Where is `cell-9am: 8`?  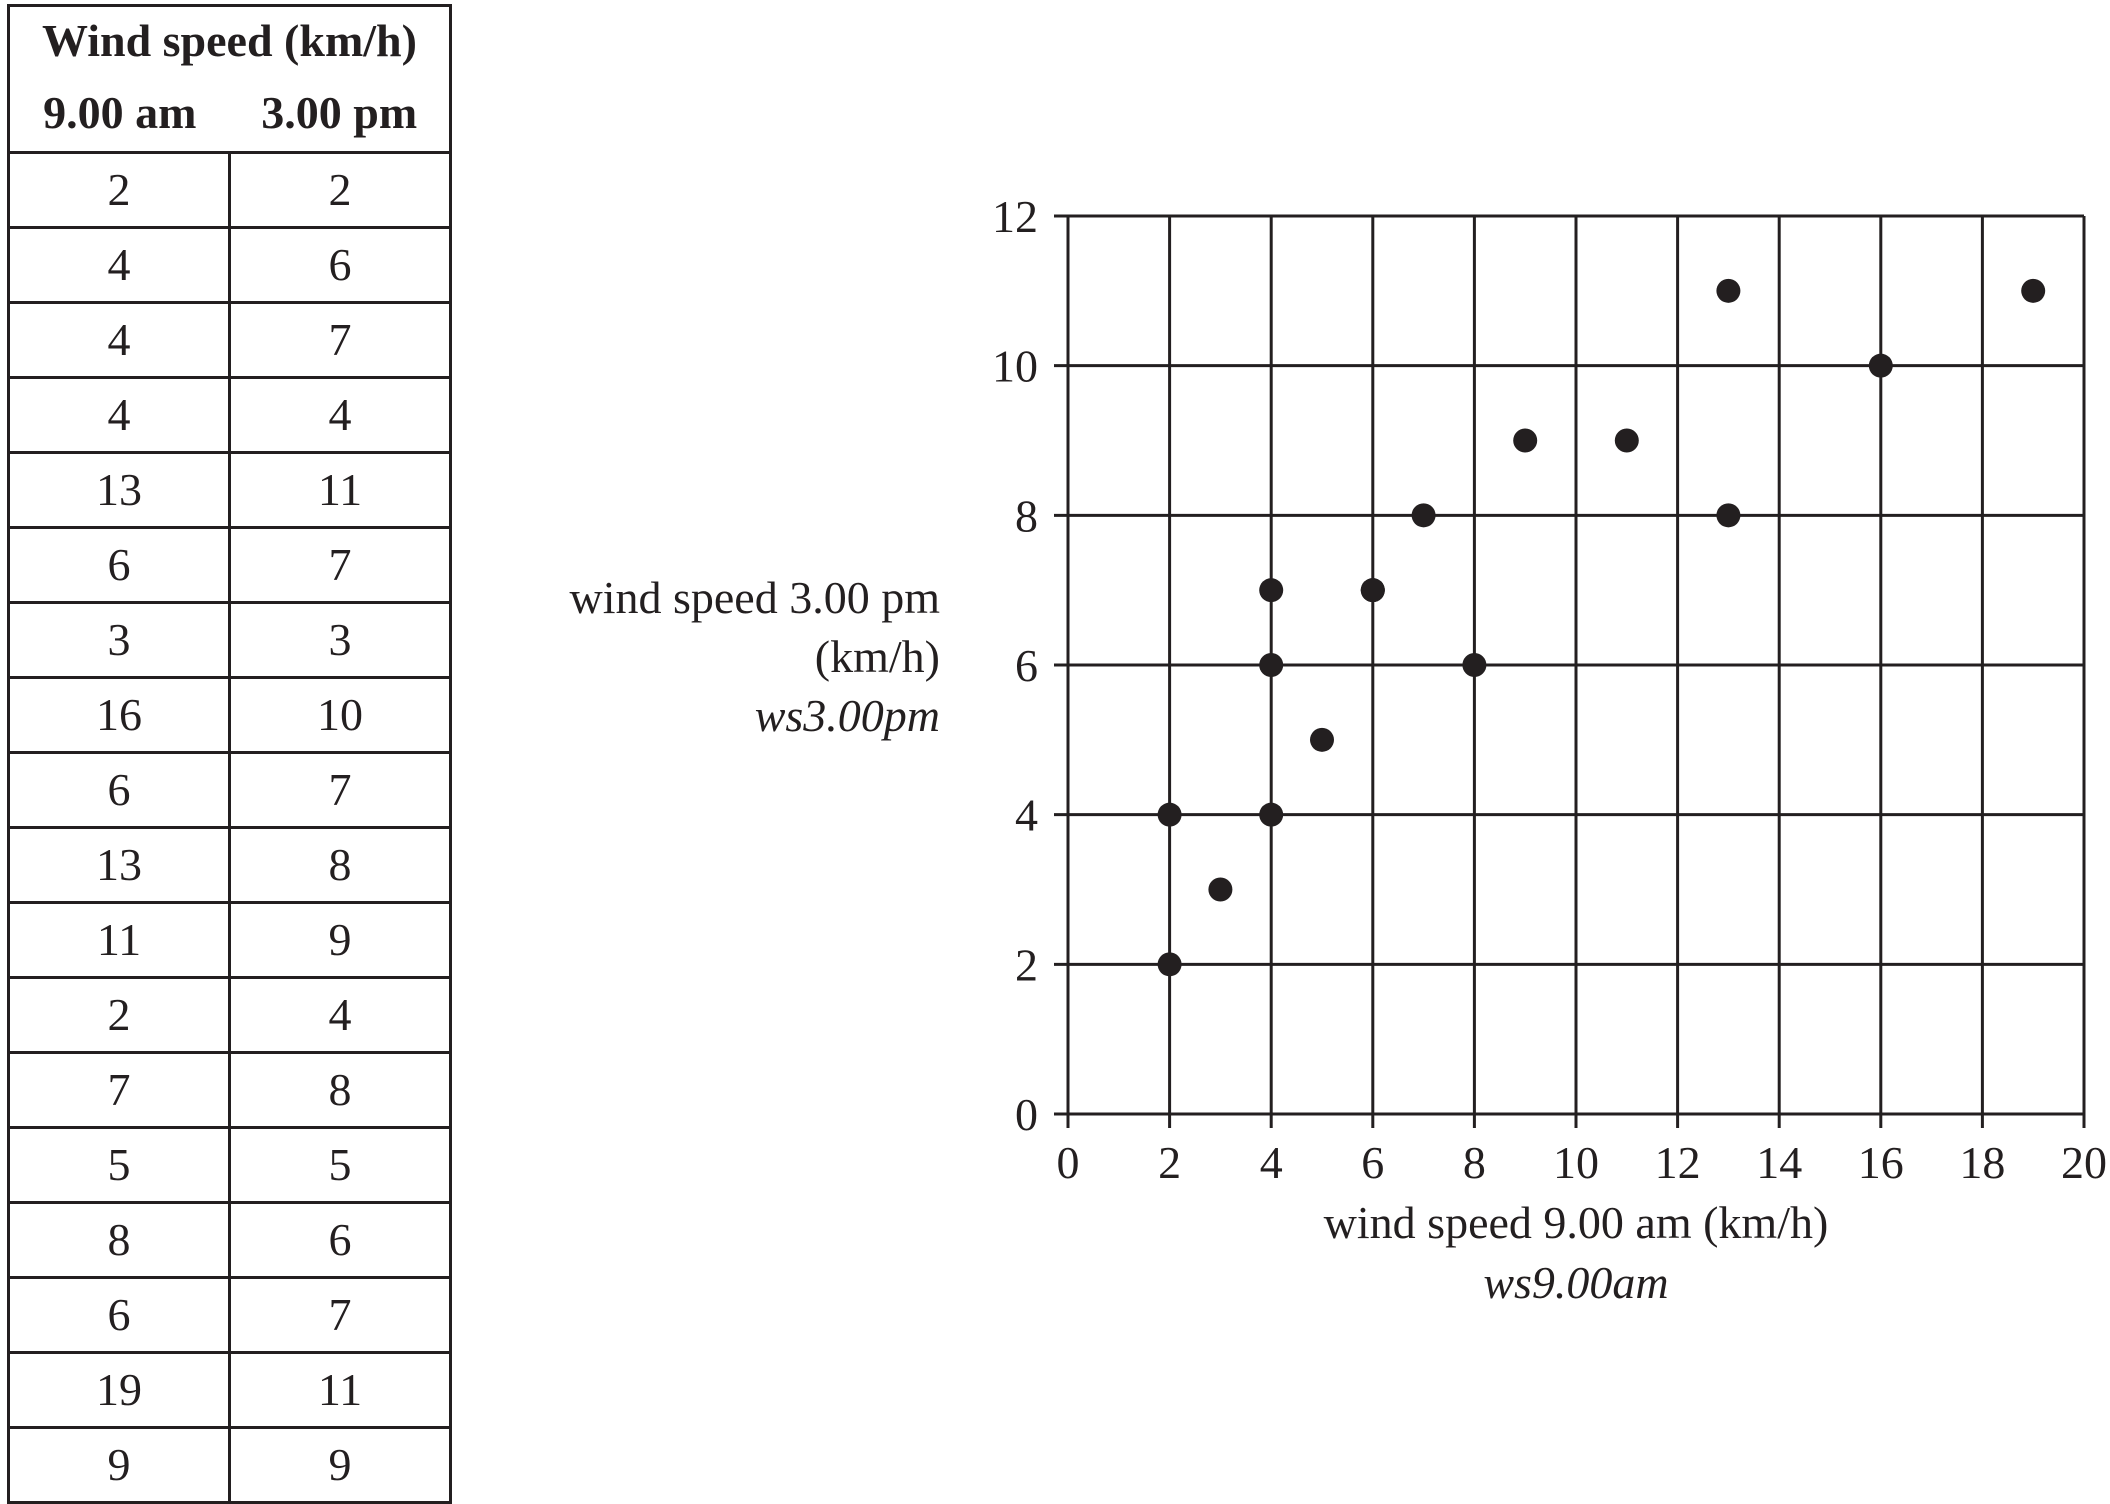
cell-9am: 8 is located at coordinates (119, 1239).